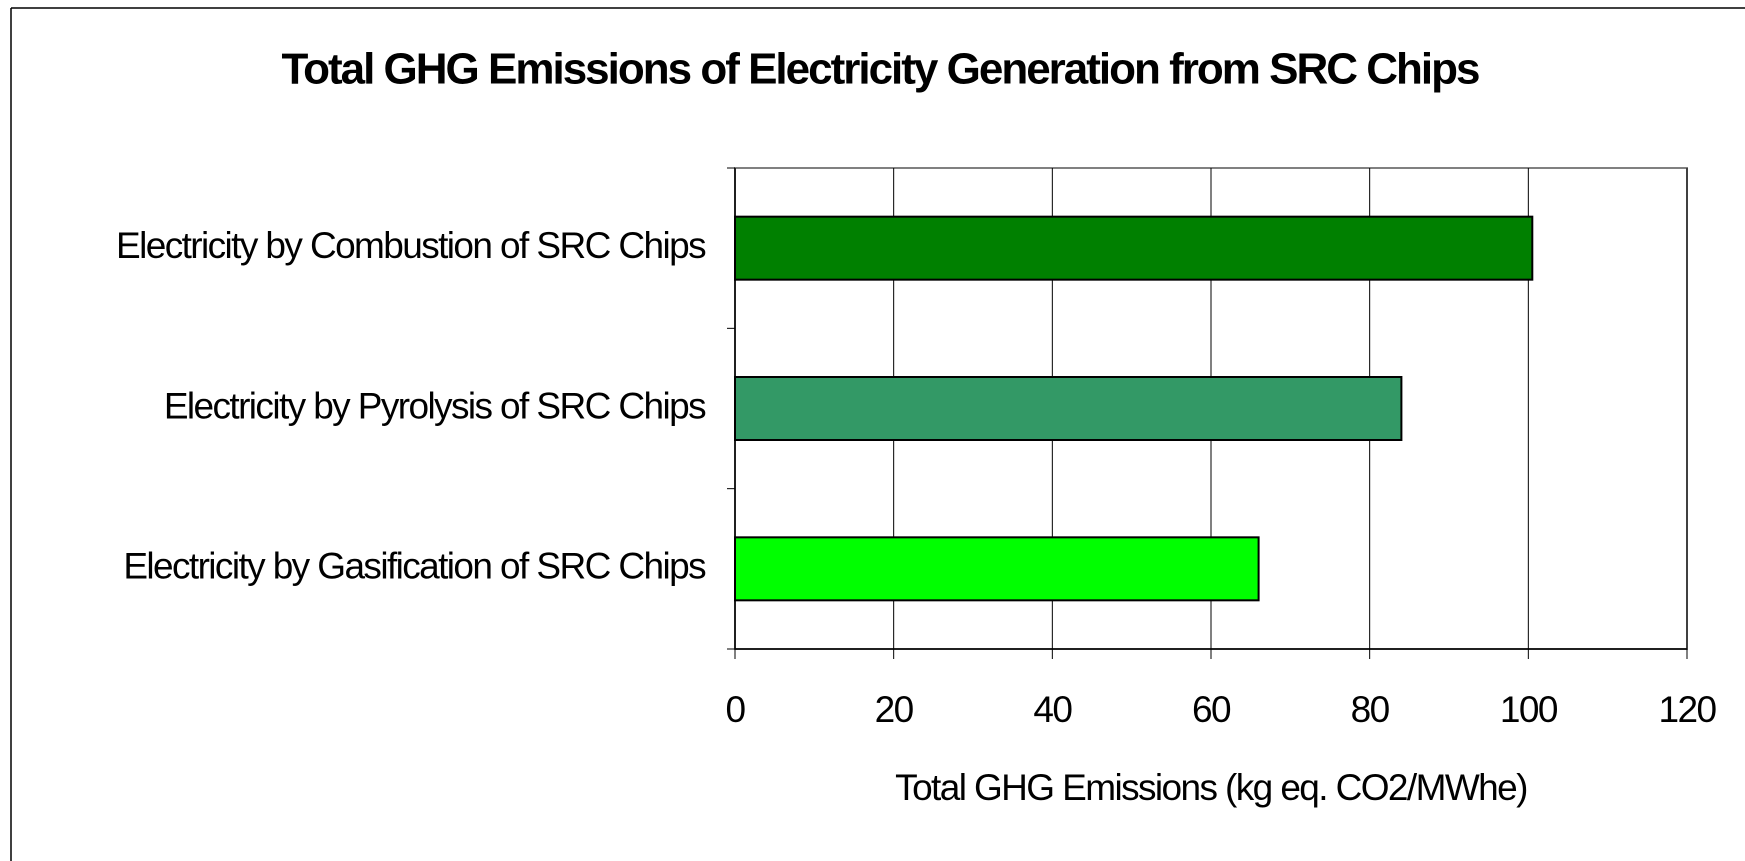 This screenshot has height=861, width=1745. I want to click on y-tick-label: Electricity by Pyrolysis of SRC Chips, so click(435, 405).